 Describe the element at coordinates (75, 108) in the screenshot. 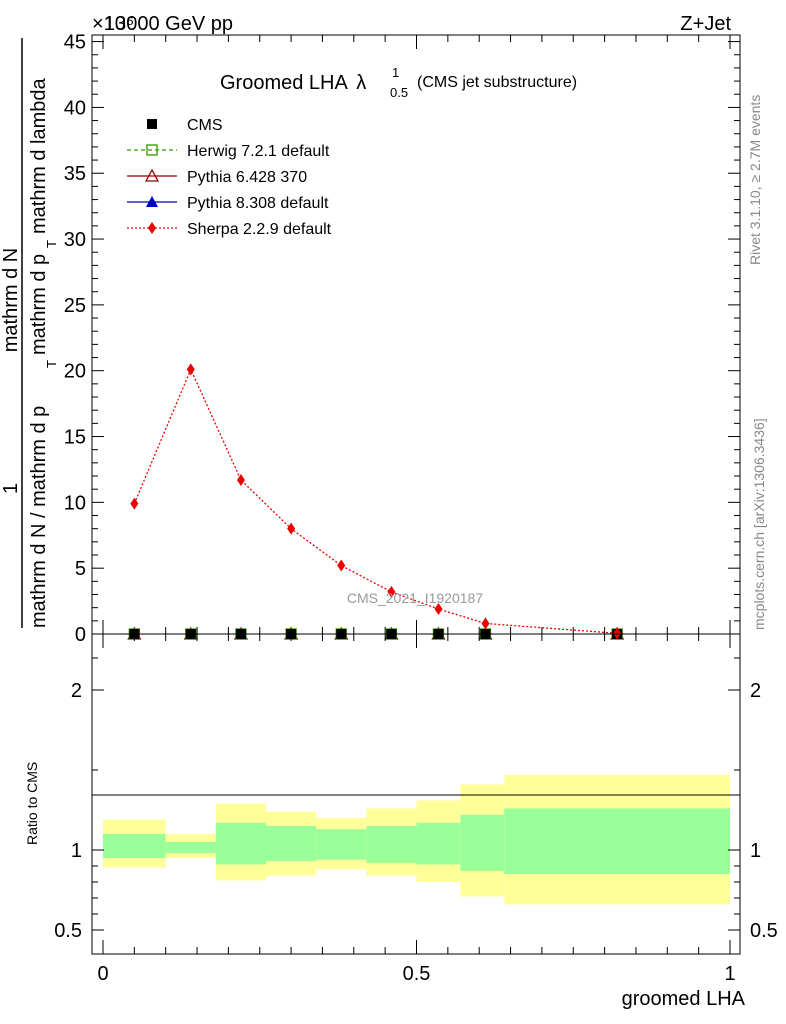

I see `main-ytick-label: 40` at that location.